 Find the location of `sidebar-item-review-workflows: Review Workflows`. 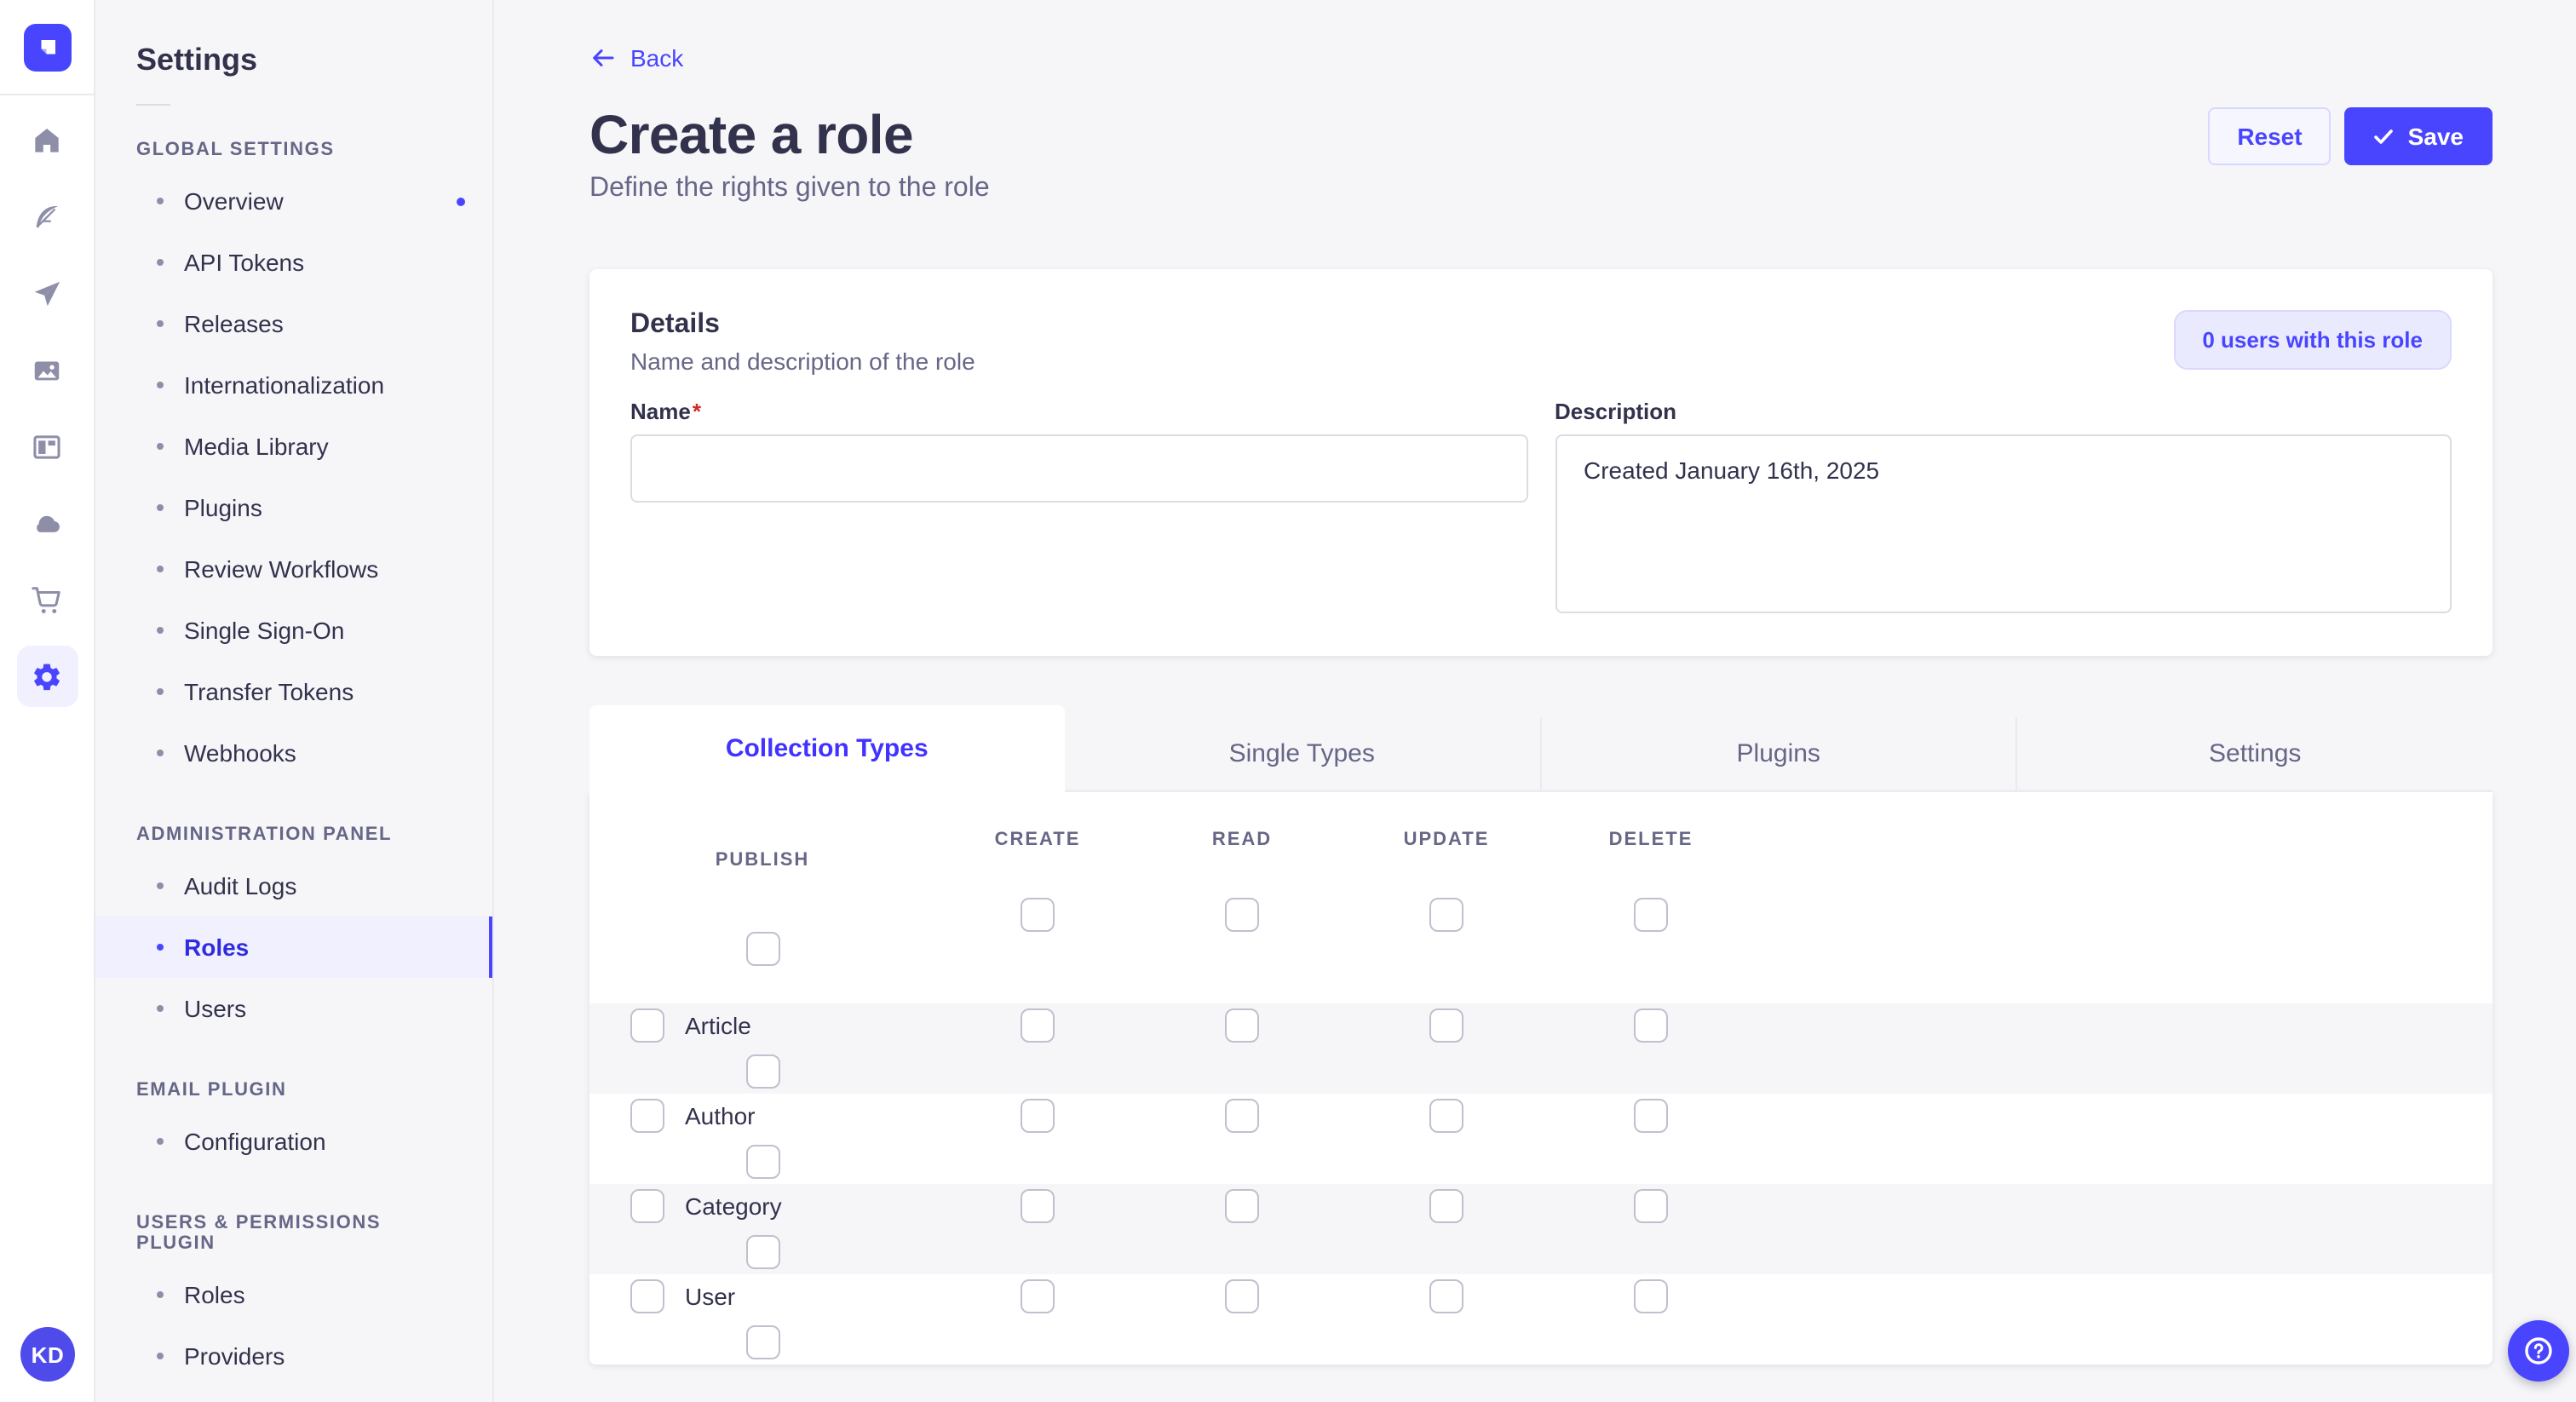

sidebar-item-review-workflows: Review Workflows is located at coordinates (294, 569).